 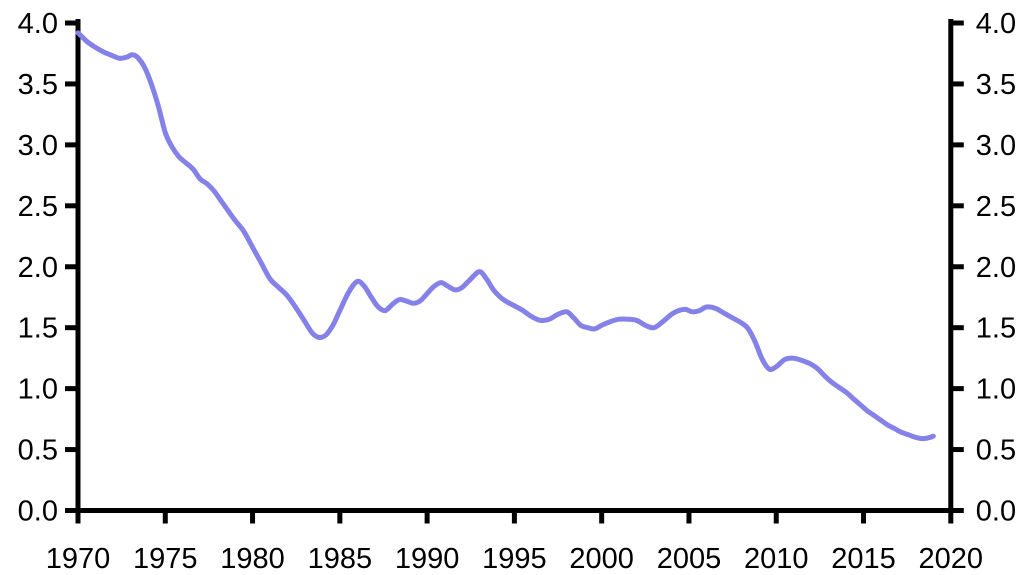 What do you see at coordinates (951, 559) in the screenshot?
I see `x-tick-label: 2020` at bounding box center [951, 559].